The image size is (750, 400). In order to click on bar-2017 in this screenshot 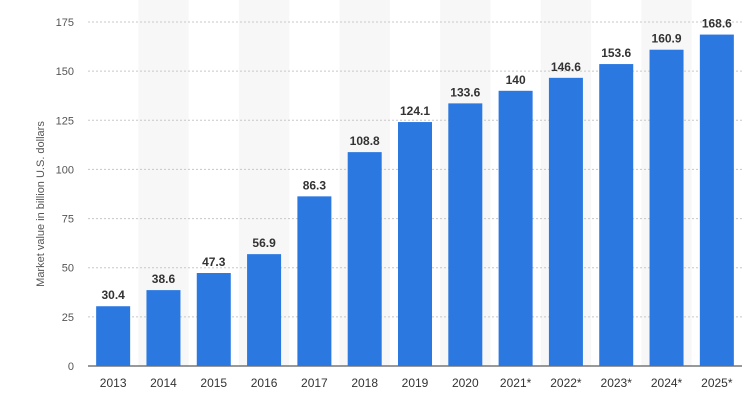, I will do `click(314, 281)`.